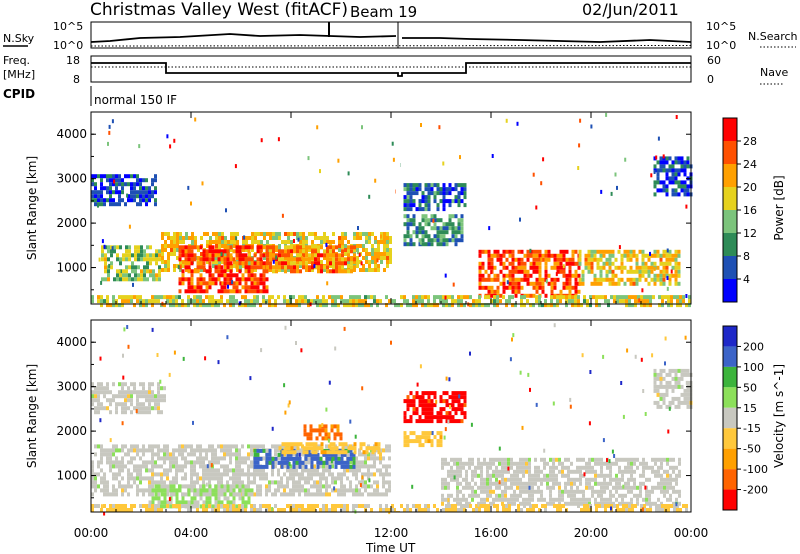  Describe the element at coordinates (714, 60) in the screenshot. I see `nave-tick-top: 60` at that location.